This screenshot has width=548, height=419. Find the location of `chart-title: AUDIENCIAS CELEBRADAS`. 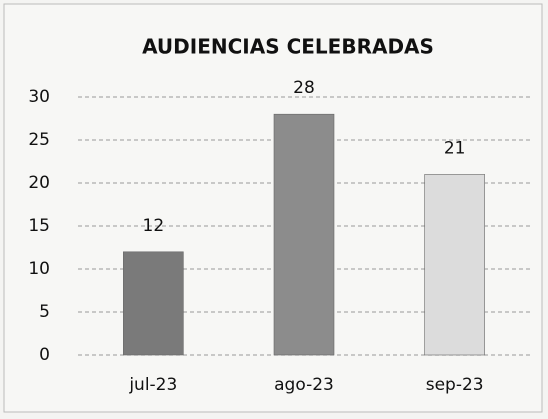

chart-title: AUDIENCIAS CELEBRADAS is located at coordinates (288, 47).